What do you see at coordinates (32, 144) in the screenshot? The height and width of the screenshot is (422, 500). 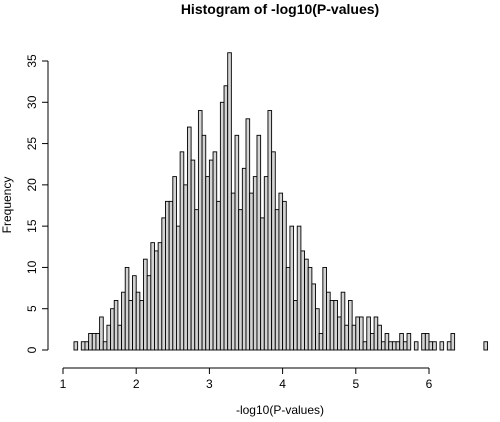 I see `y-tick-label: 25` at bounding box center [32, 144].